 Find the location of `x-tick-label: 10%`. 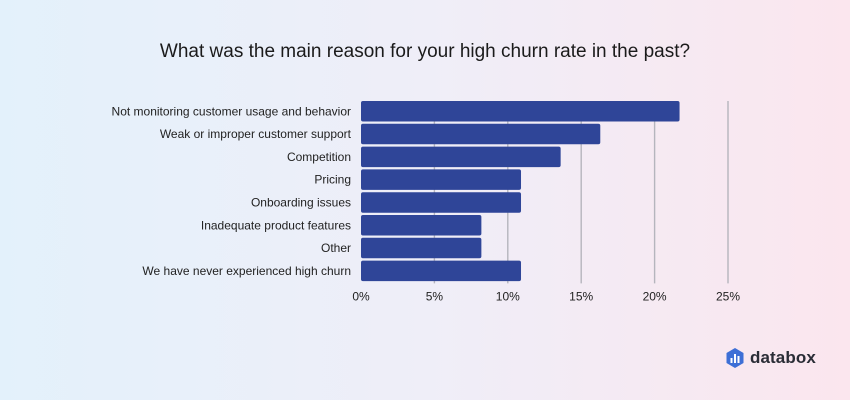

x-tick-label: 10% is located at coordinates (508, 296).